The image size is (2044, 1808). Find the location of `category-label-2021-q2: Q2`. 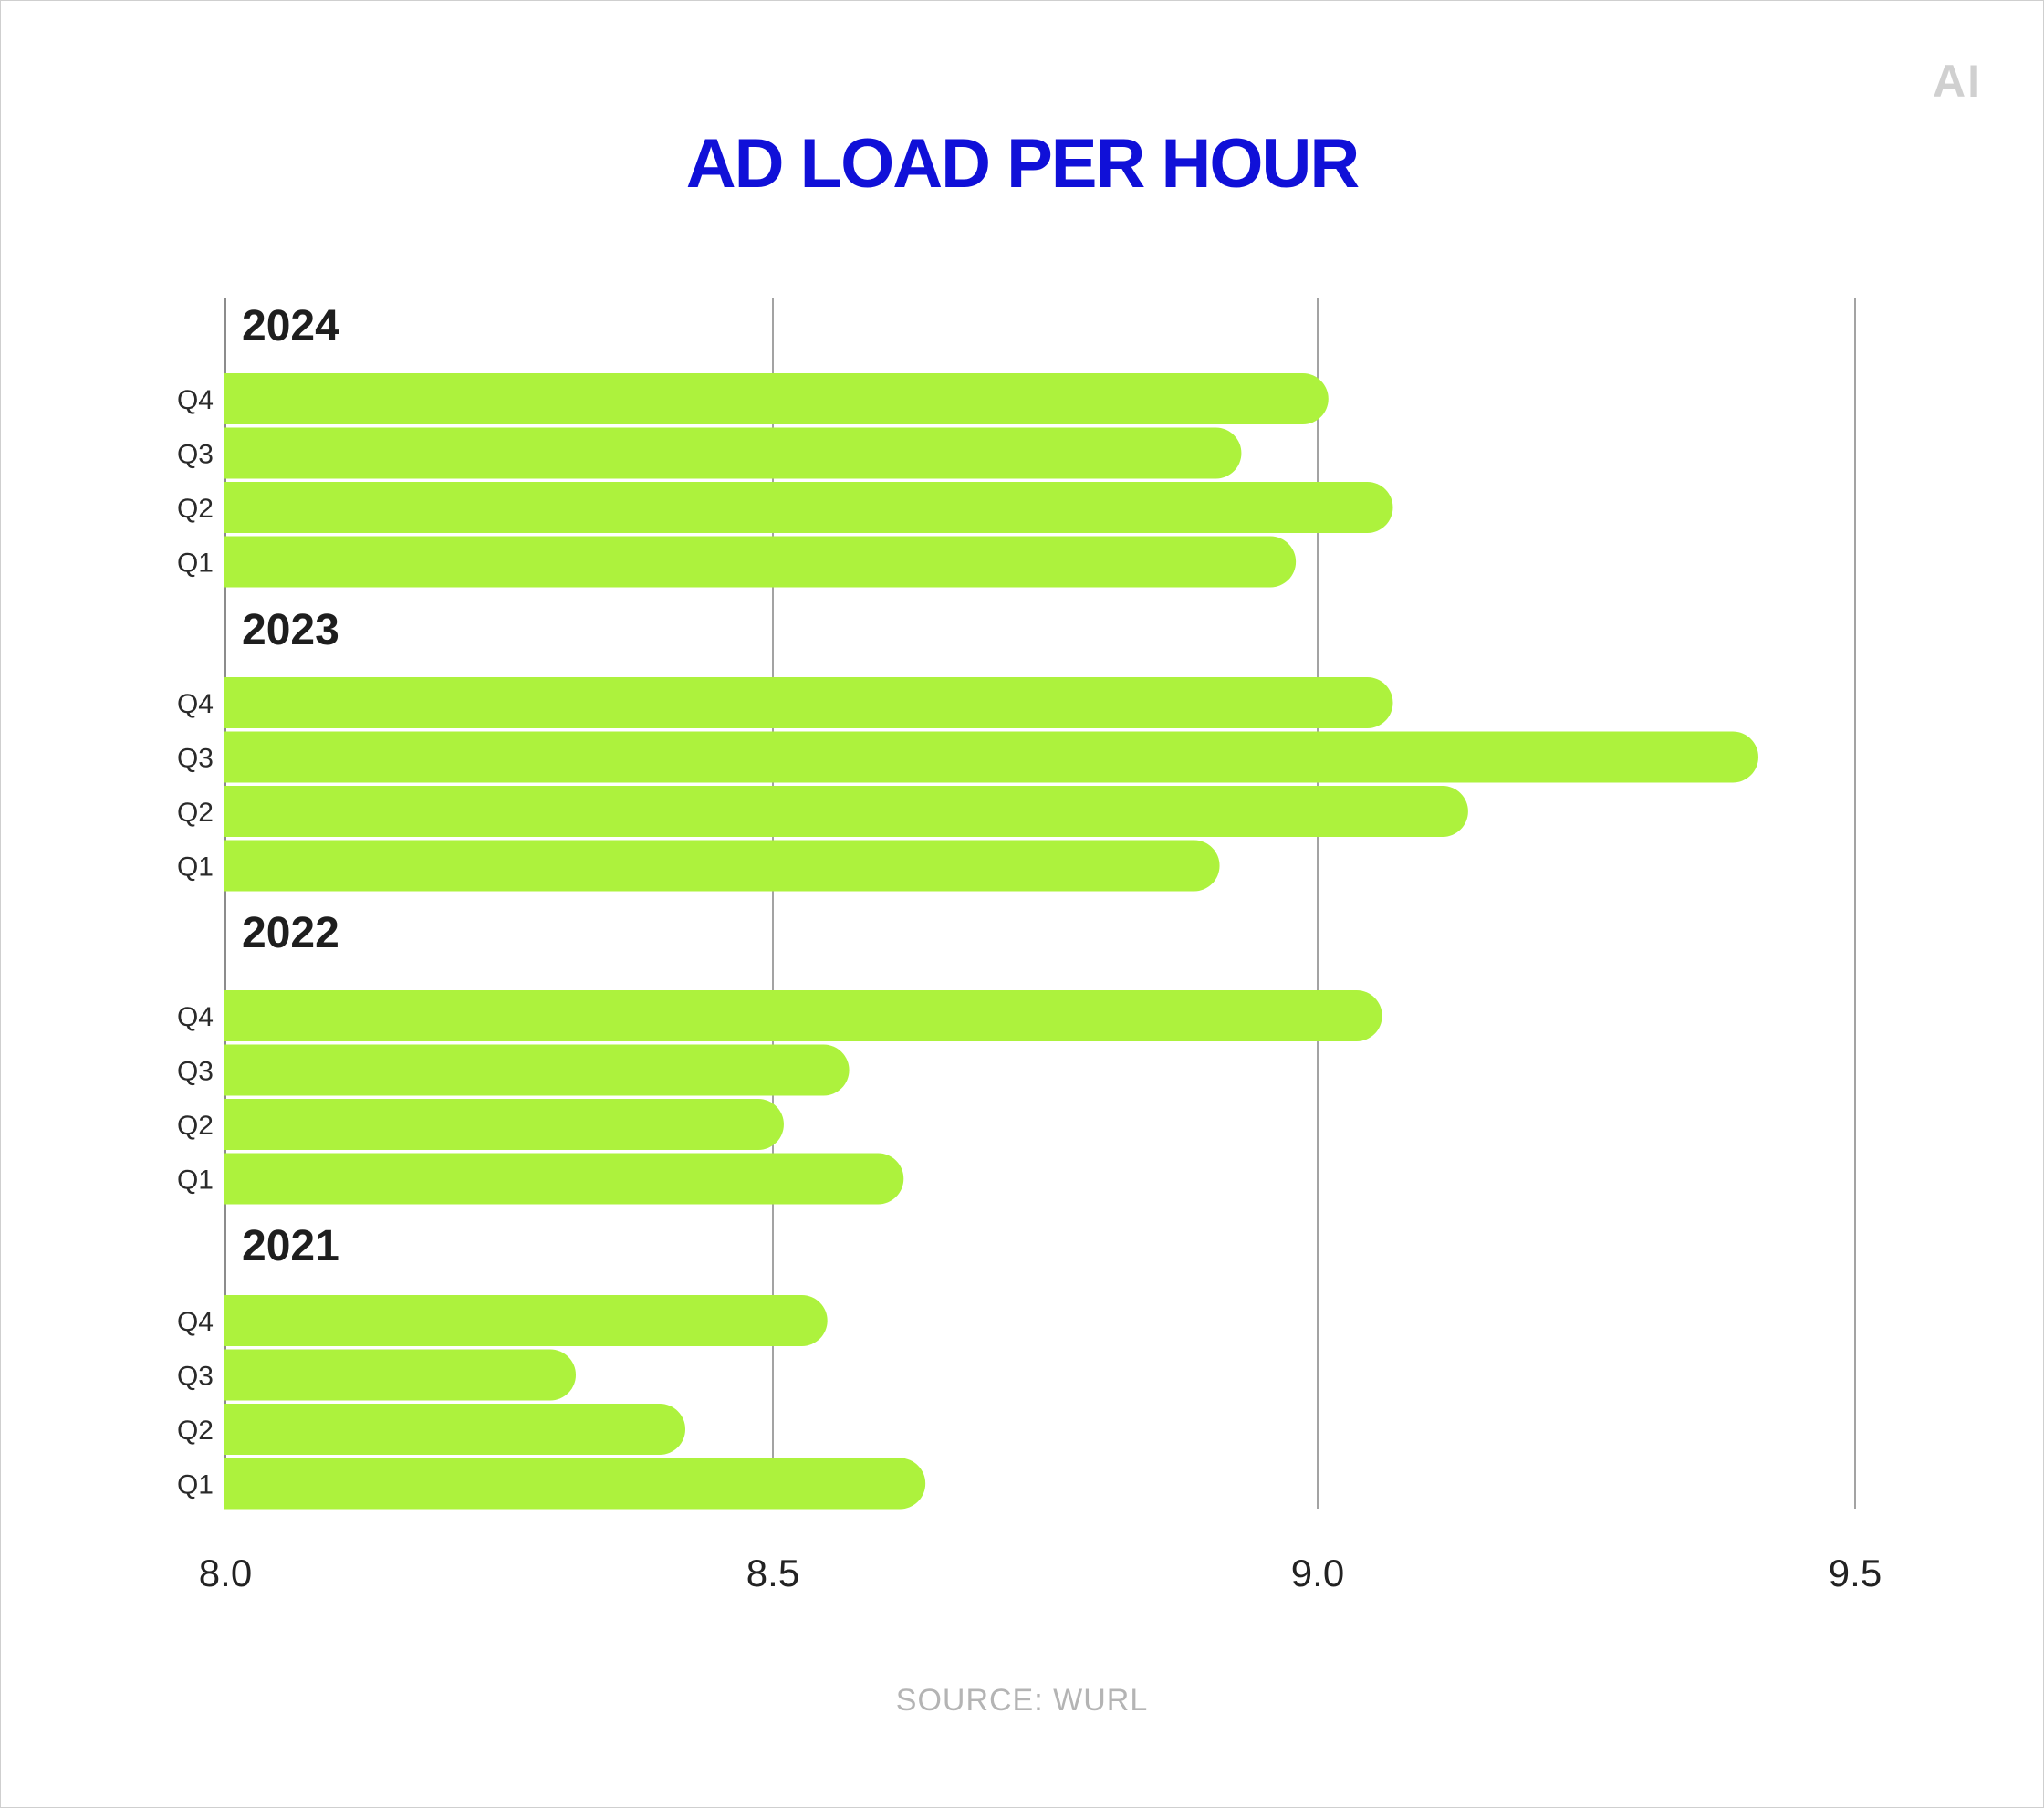

category-label-2021-q2: Q2 is located at coordinates (195, 1431).